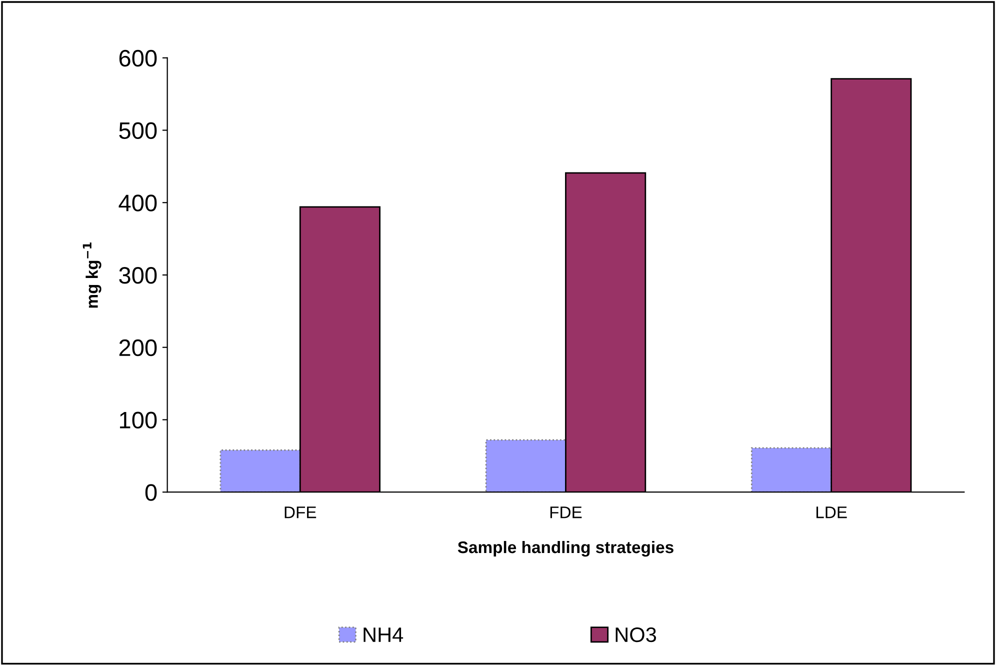 The image size is (996, 665). Describe the element at coordinates (92, 275) in the screenshot. I see `y-axis-title: mg kg$^{−1}$` at that location.